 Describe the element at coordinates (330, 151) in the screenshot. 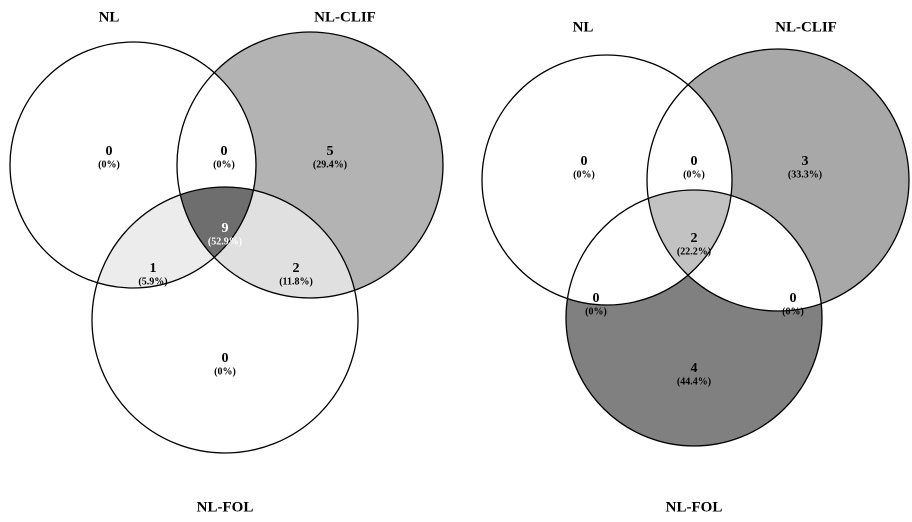

I see `region-count: 5` at that location.